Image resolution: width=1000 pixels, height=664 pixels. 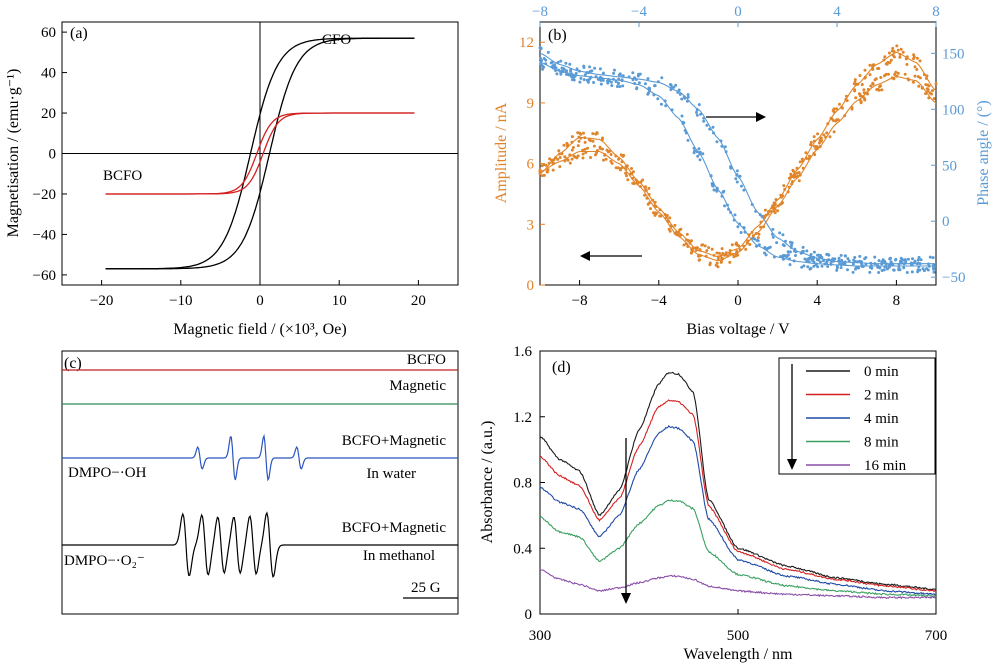 I want to click on panel-c-scale-label: 25 G, so click(x=426, y=588).